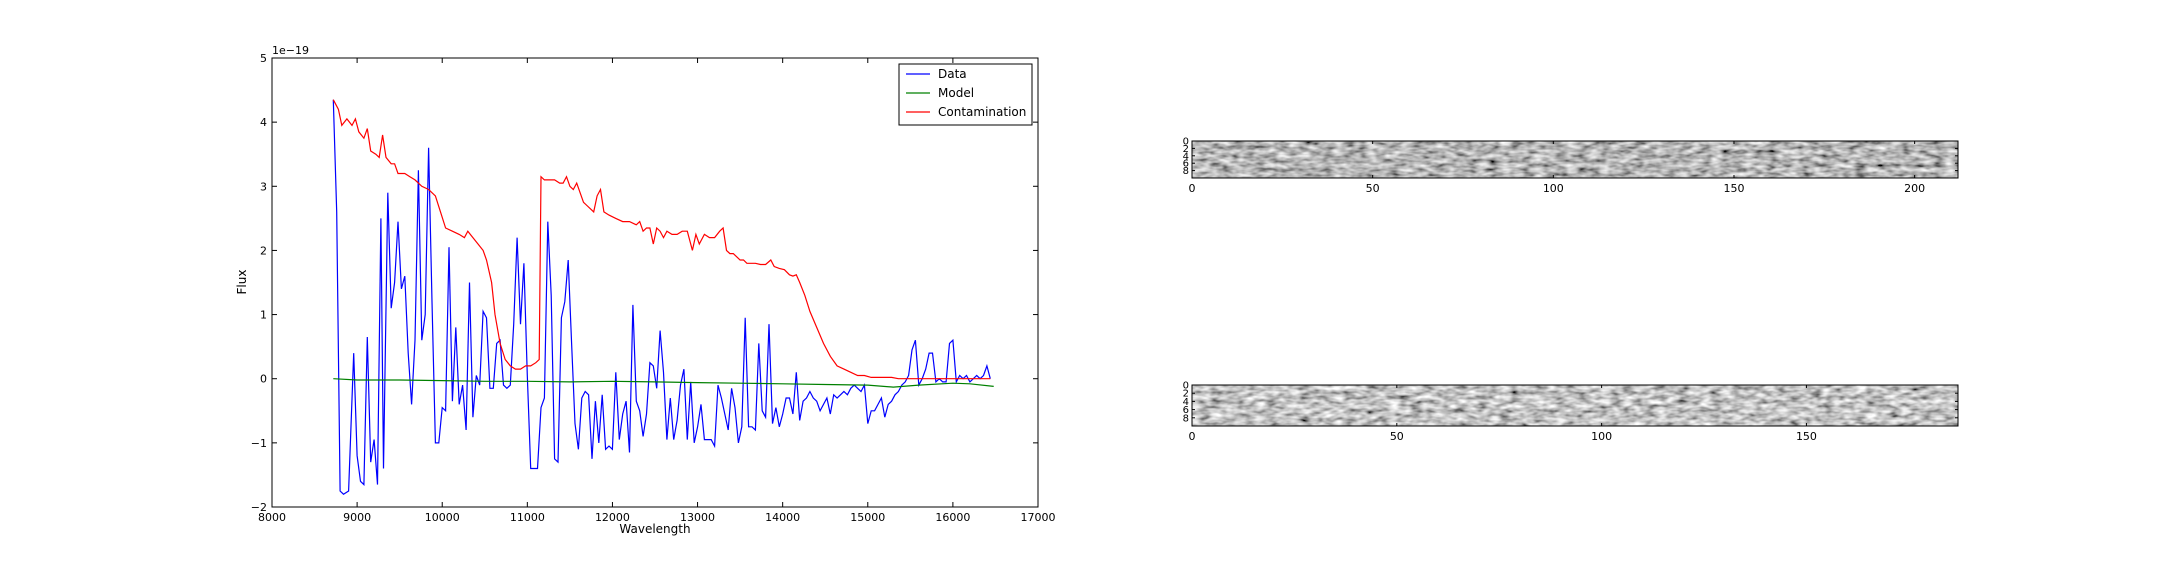 This screenshot has height=576, width=2160. Describe the element at coordinates (1186, 394) in the screenshot. I see `image-bottom-y-tick-label: 2` at that location.